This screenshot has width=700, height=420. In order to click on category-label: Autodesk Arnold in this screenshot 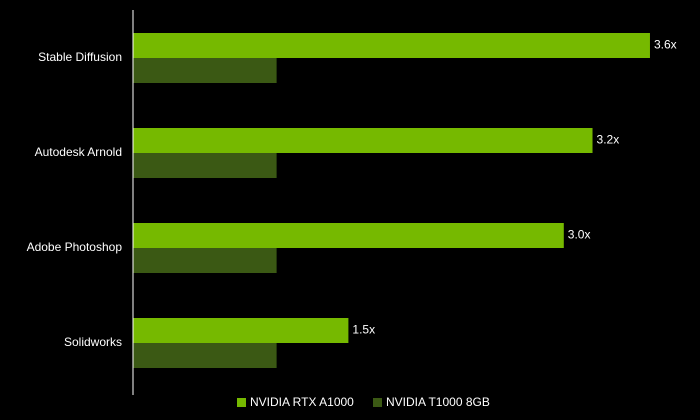, I will do `click(78, 152)`.